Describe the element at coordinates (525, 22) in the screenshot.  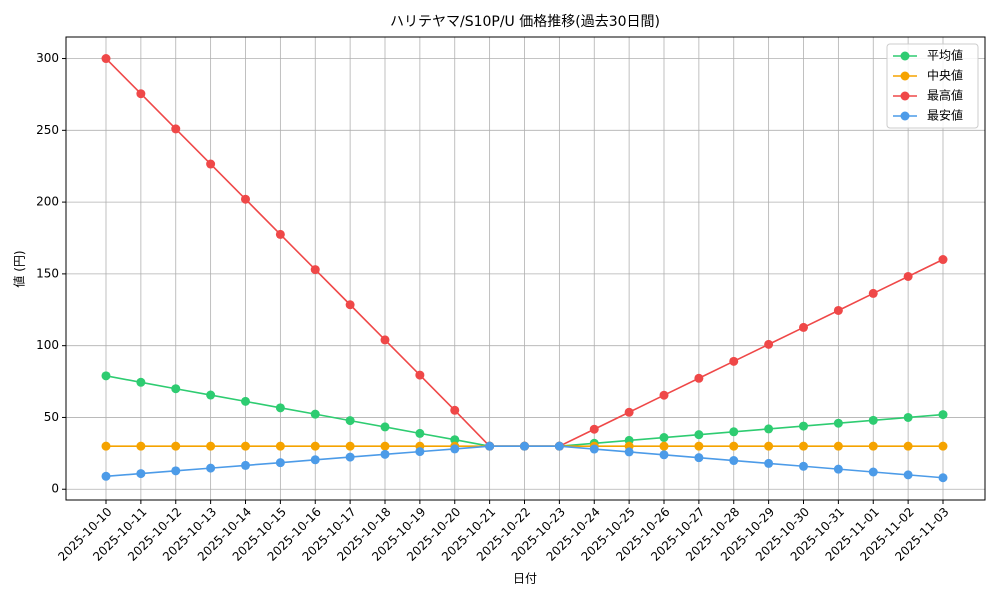
I see `chart-title: ハリテヤマ/S10P/U 価格推移(過去30日間)` at that location.